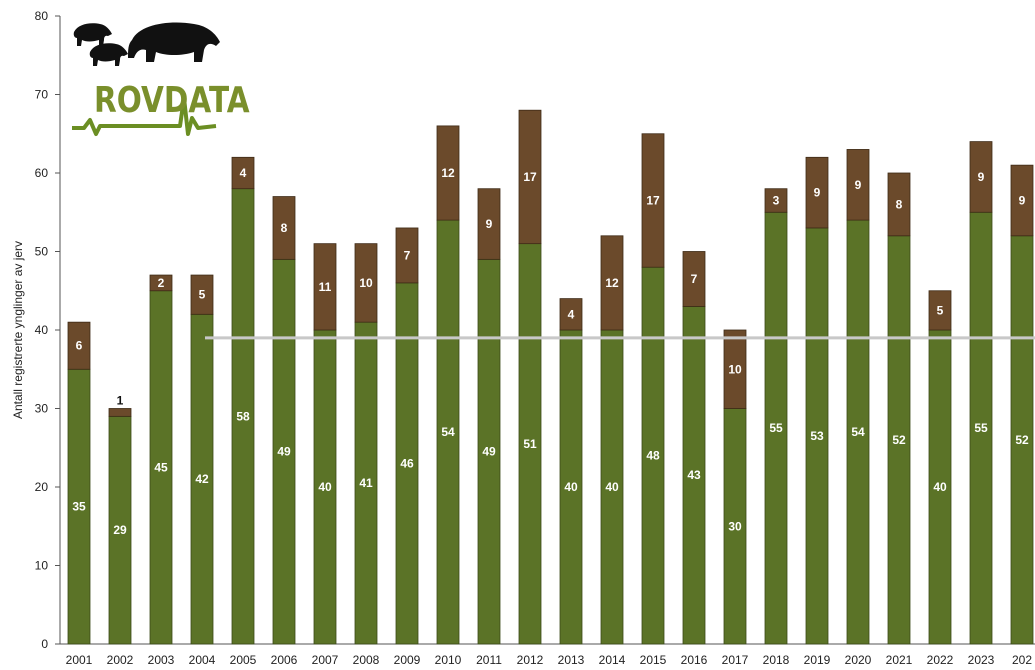  What do you see at coordinates (120, 401) in the screenshot?
I see `data-label-top: 1` at bounding box center [120, 401].